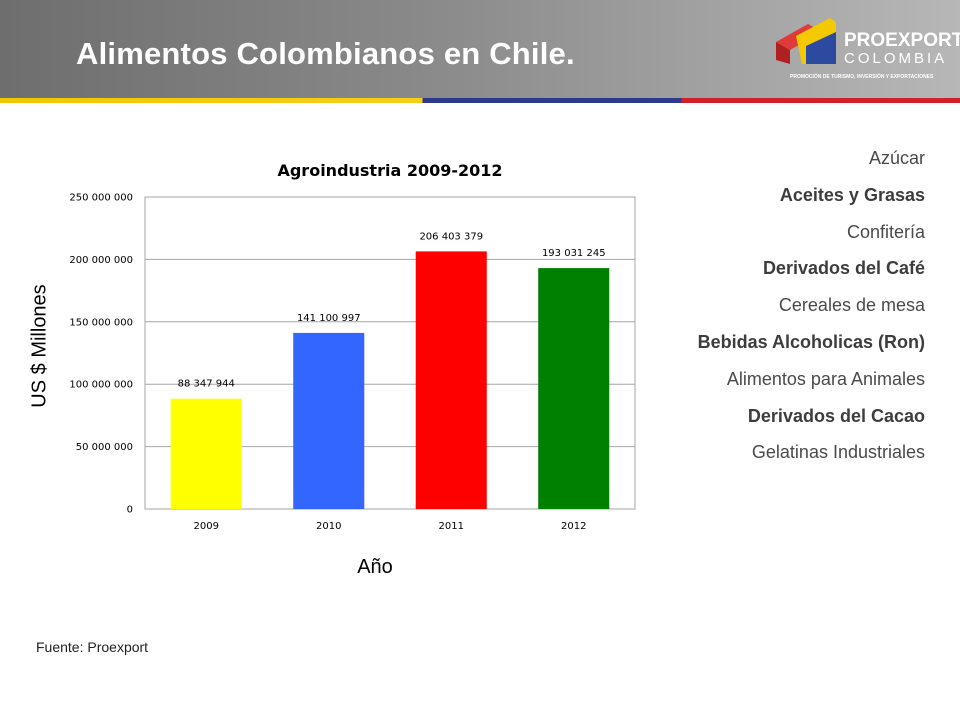  Describe the element at coordinates (101, 322) in the screenshot. I see `y-tick-label: 150 000 000` at that location.